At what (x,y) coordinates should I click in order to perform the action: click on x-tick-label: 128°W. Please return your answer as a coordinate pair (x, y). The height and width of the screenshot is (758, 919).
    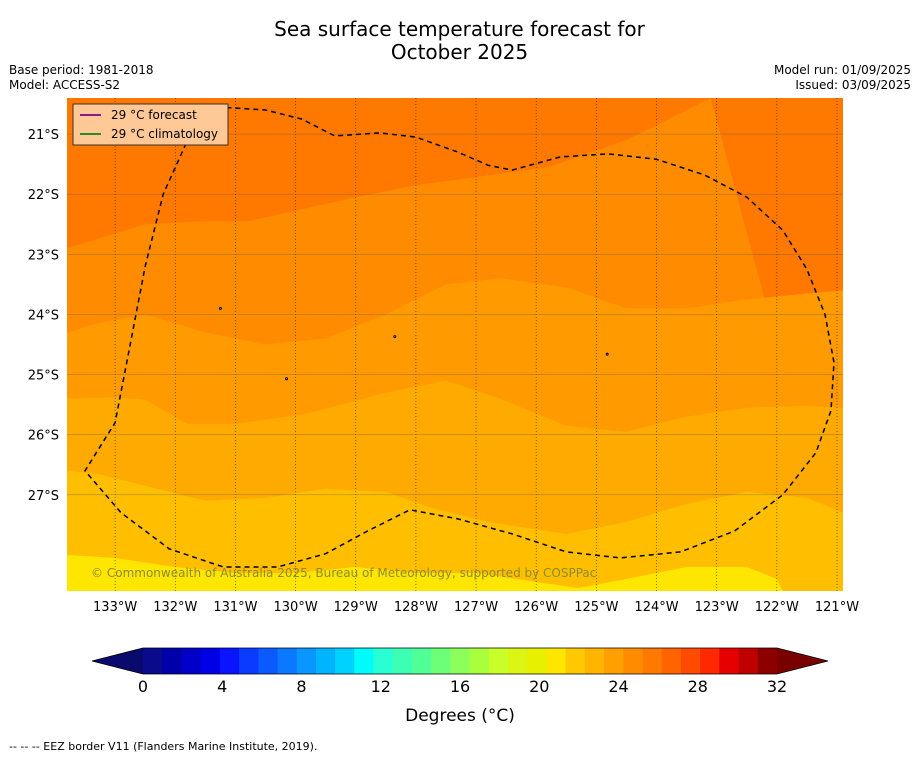
    Looking at the image, I should click on (416, 607).